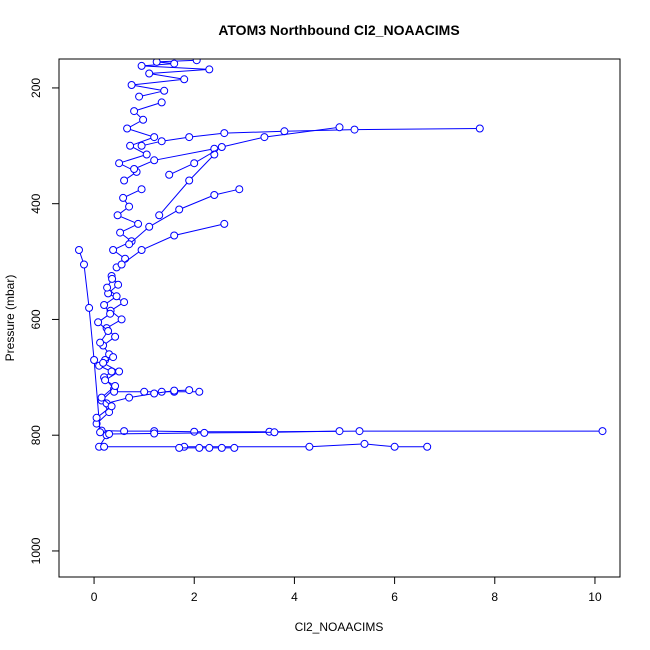  Describe the element at coordinates (94, 597) in the screenshot. I see `x-tick-label: 0` at that location.